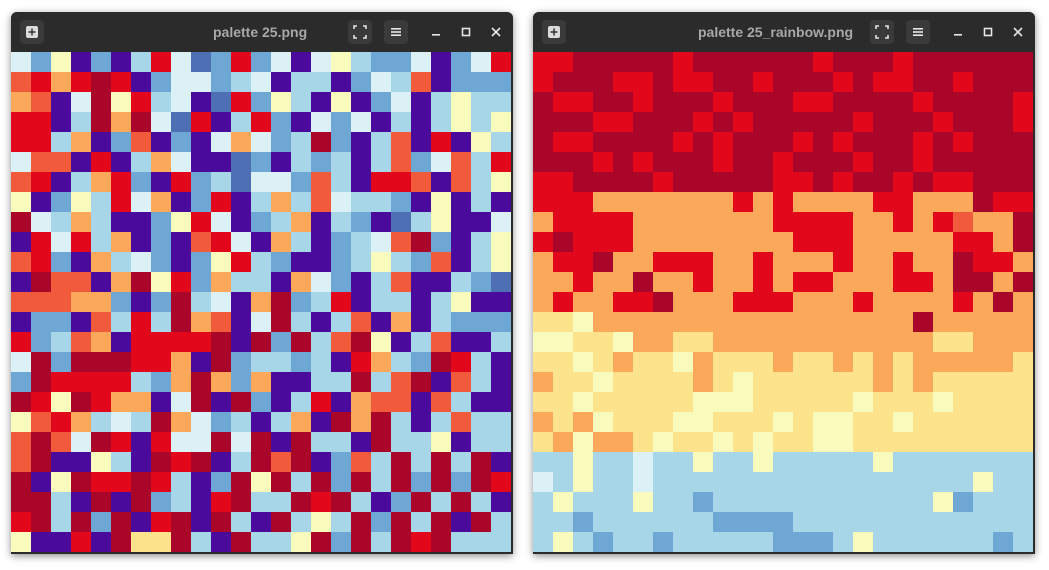  Describe the element at coordinates (262, 32) in the screenshot. I see `window-titlebar: palette 25.png` at that location.